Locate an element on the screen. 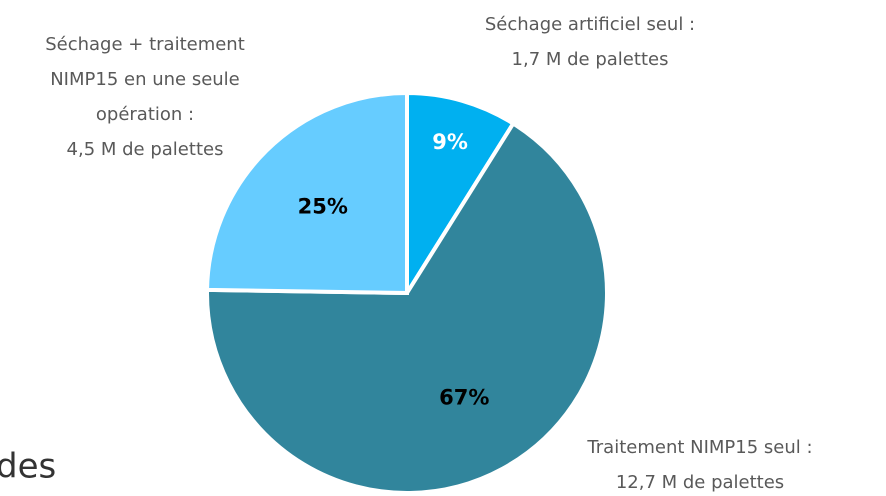 This screenshot has width=886, height=496. category-label: NIMP15 en une seule is located at coordinates (145, 79).